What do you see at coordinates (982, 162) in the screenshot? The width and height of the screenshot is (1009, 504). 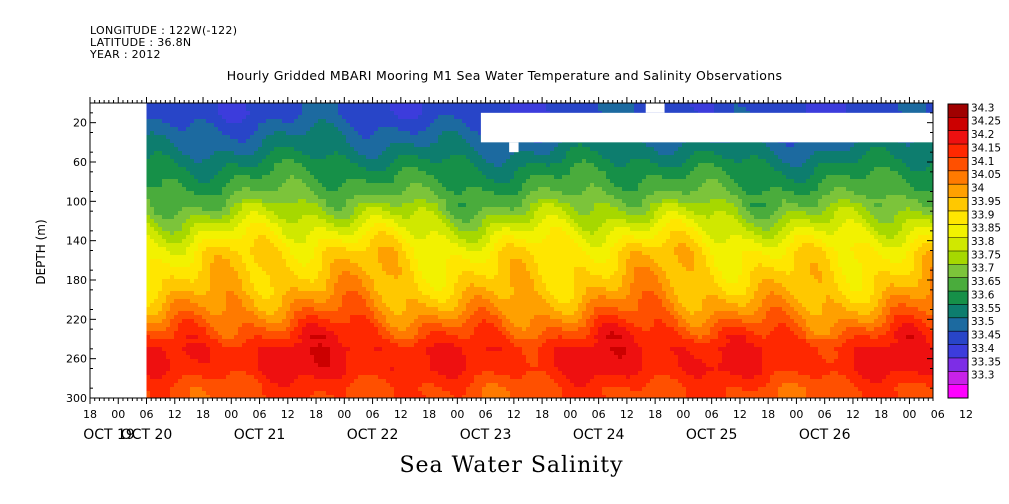 I see `colorbar-label: 34.1` at bounding box center [982, 162].